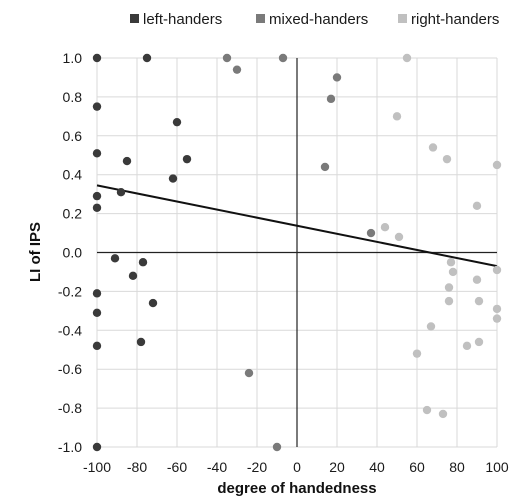 The height and width of the screenshot is (500, 512). I want to click on y-tick-label: -1.0, so click(70, 447).